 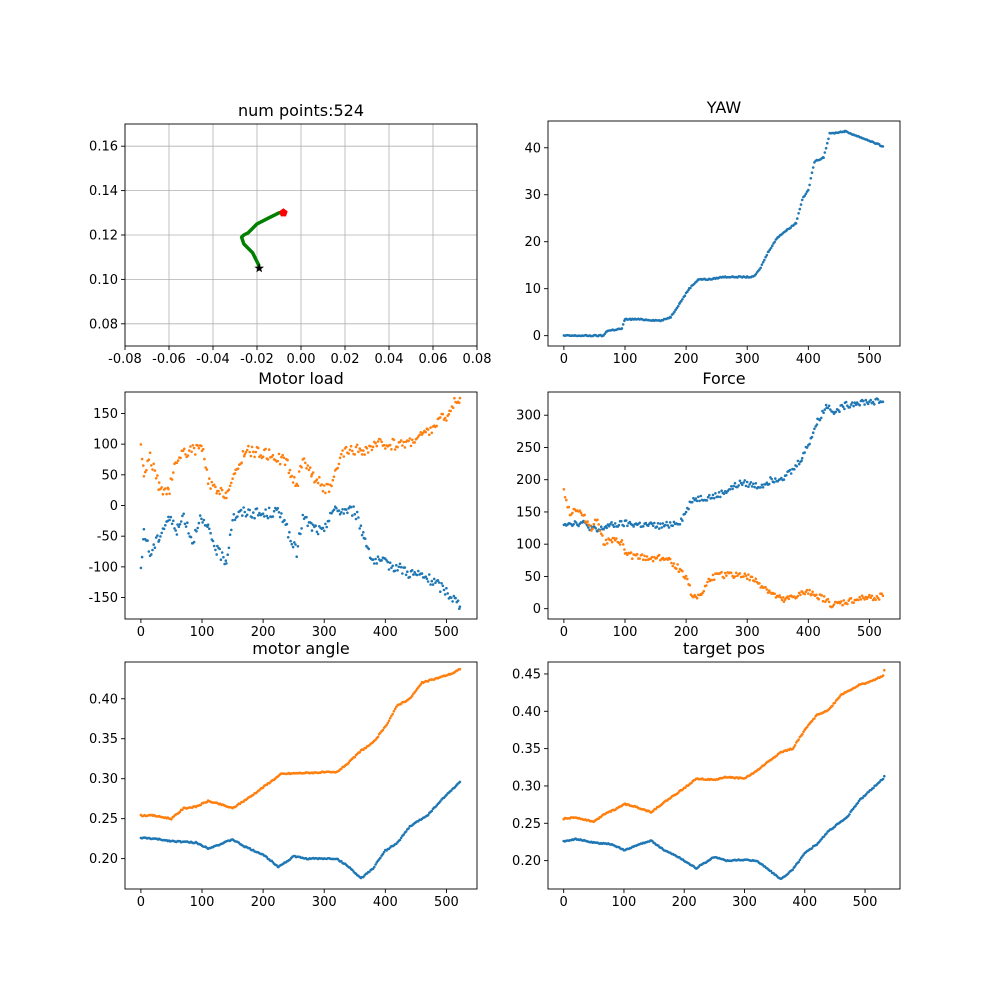 What do you see at coordinates (747, 359) in the screenshot?
I see `x-tick-label: 300` at bounding box center [747, 359].